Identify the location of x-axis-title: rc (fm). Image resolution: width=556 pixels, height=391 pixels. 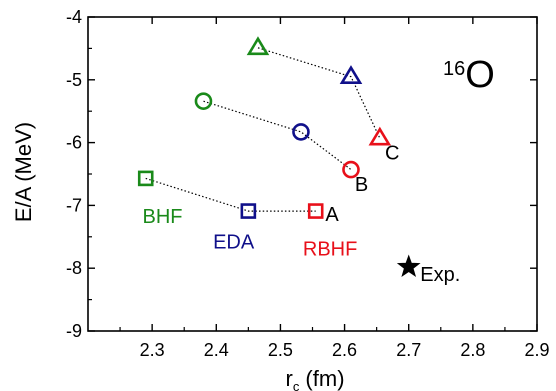
(314, 378).